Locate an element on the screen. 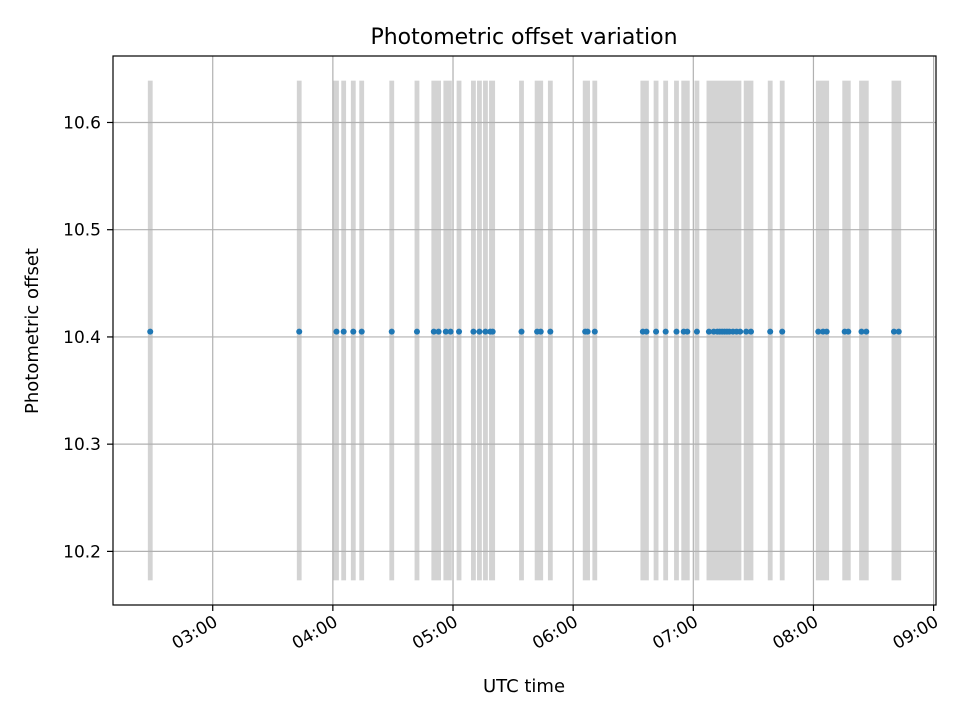 This screenshot has height=720, width=960. x-tick-label: 06:00 is located at coordinates (555, 633).